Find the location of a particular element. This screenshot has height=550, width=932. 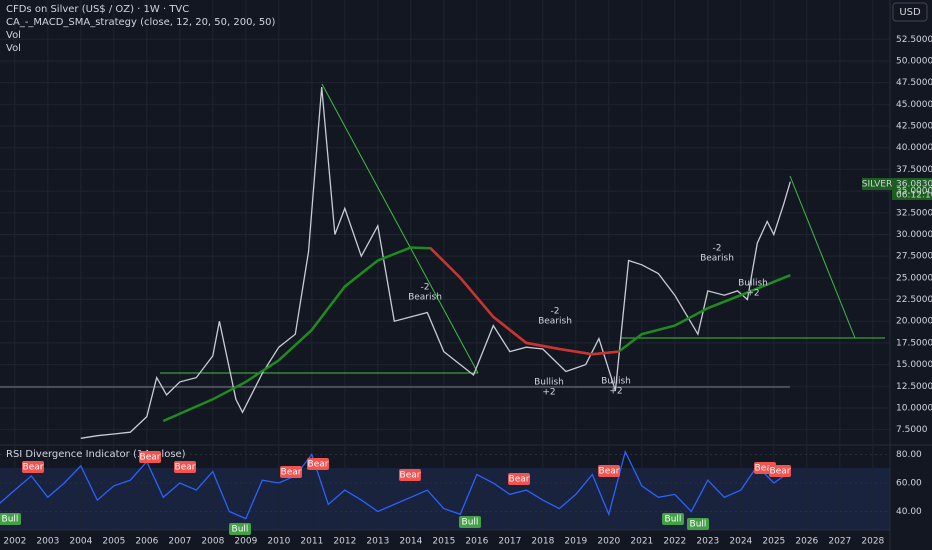

y-tick-label: 50.0000 is located at coordinates (914, 61).